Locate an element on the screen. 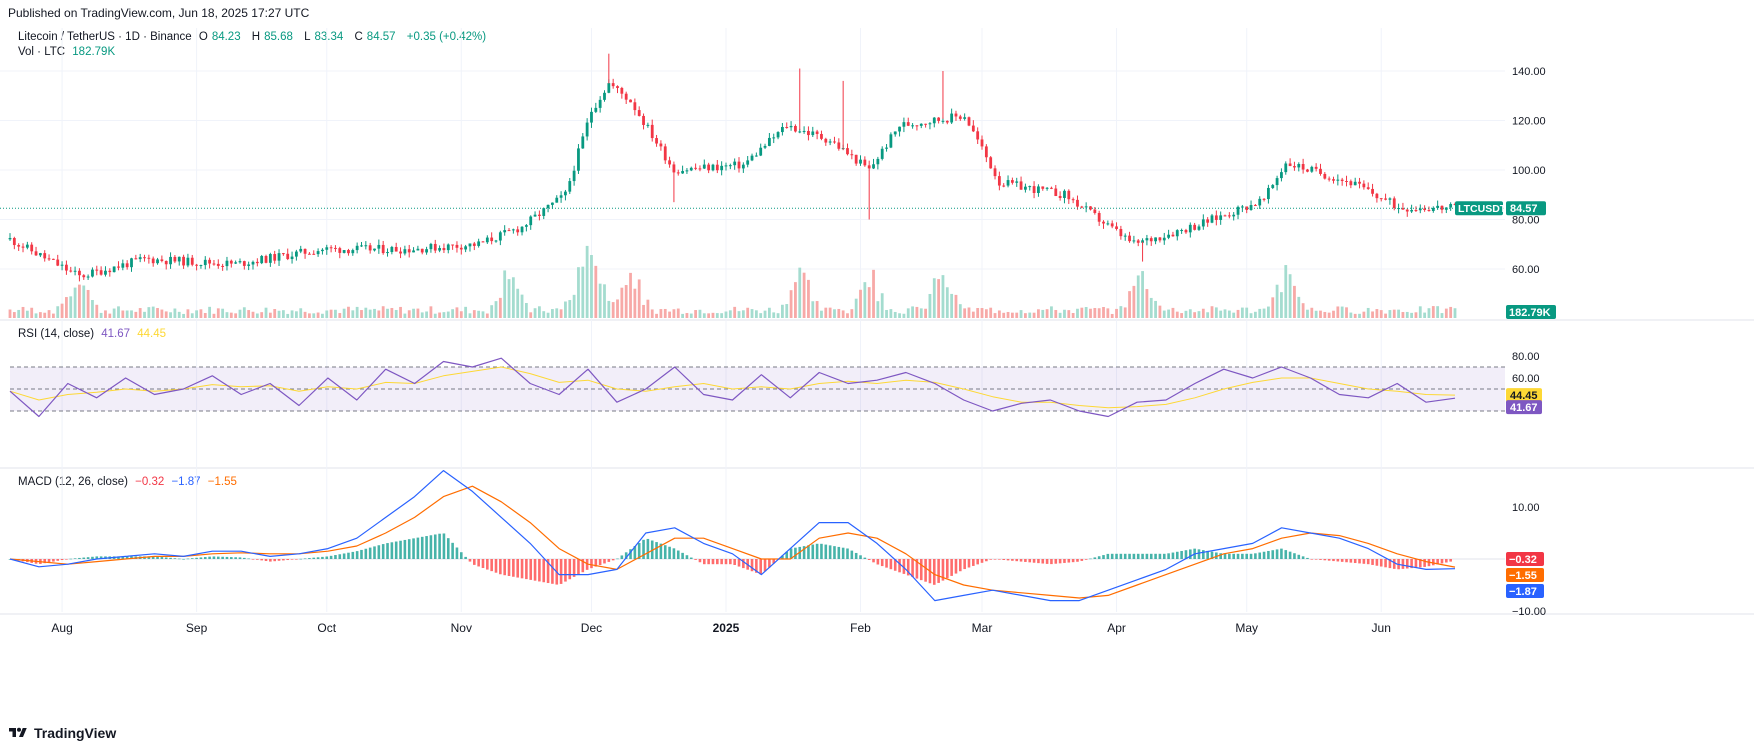 Image resolution: width=1754 pixels, height=751 pixels. symbol-title: Litecoin / TetherUS · 1D · Binance is located at coordinates (105, 37).